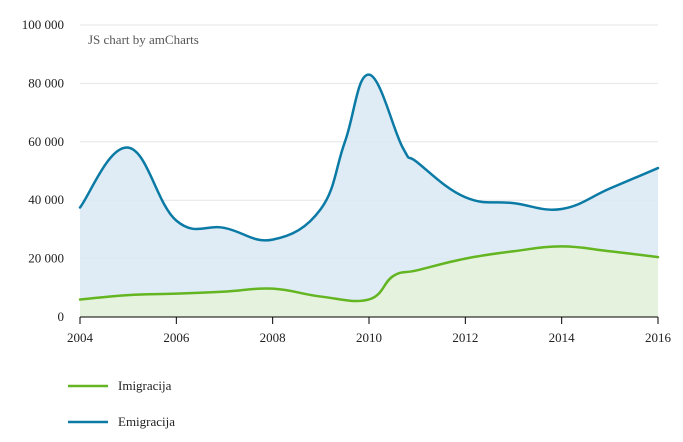 This screenshot has width=683, height=442. What do you see at coordinates (43, 24) in the screenshot?
I see `y-tick-label: 100 000` at bounding box center [43, 24].